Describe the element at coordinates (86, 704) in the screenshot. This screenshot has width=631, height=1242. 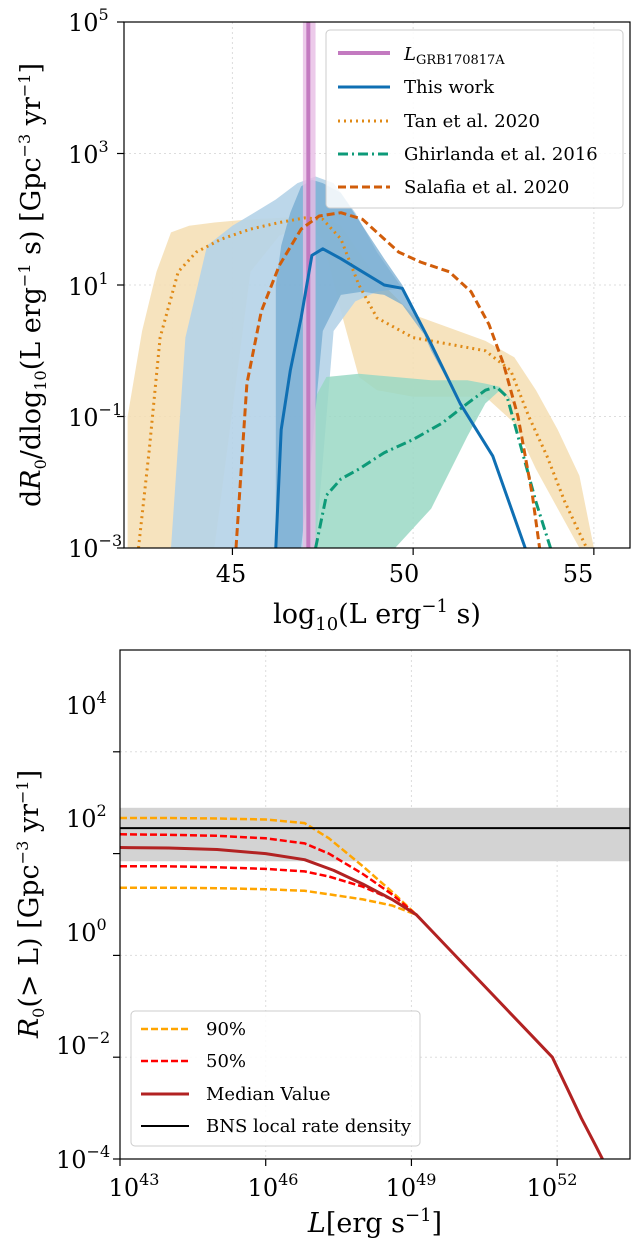
I see `bottom-y-tick-label: 10⁴` at that location.